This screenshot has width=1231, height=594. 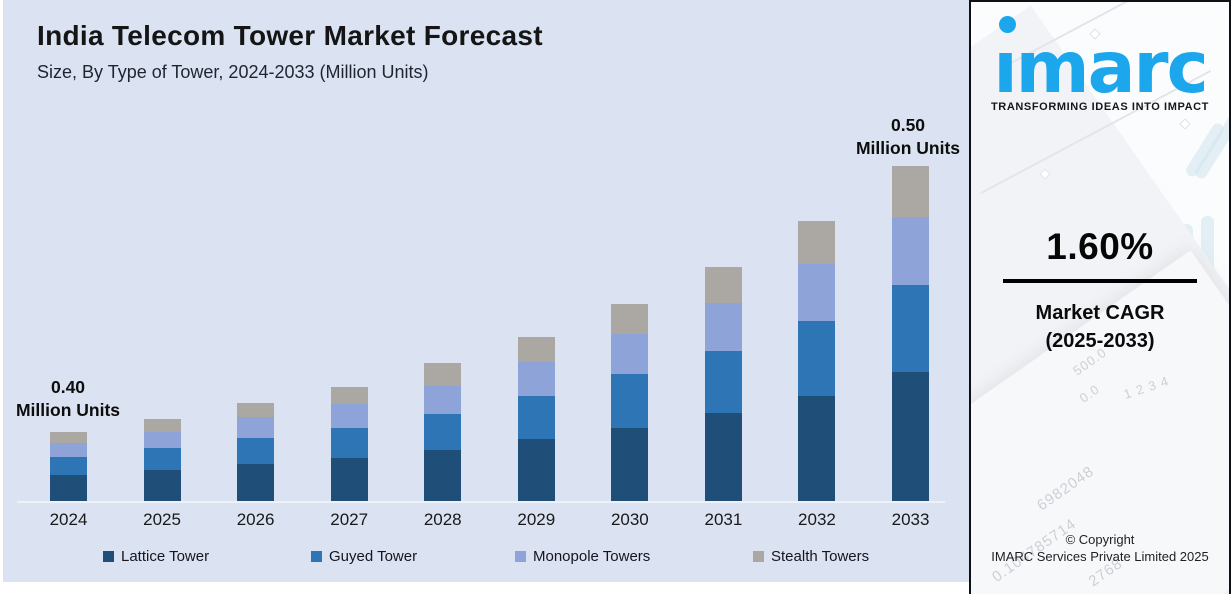 What do you see at coordinates (162, 425) in the screenshot?
I see `bar-segment-stealth-towers-2025` at bounding box center [162, 425].